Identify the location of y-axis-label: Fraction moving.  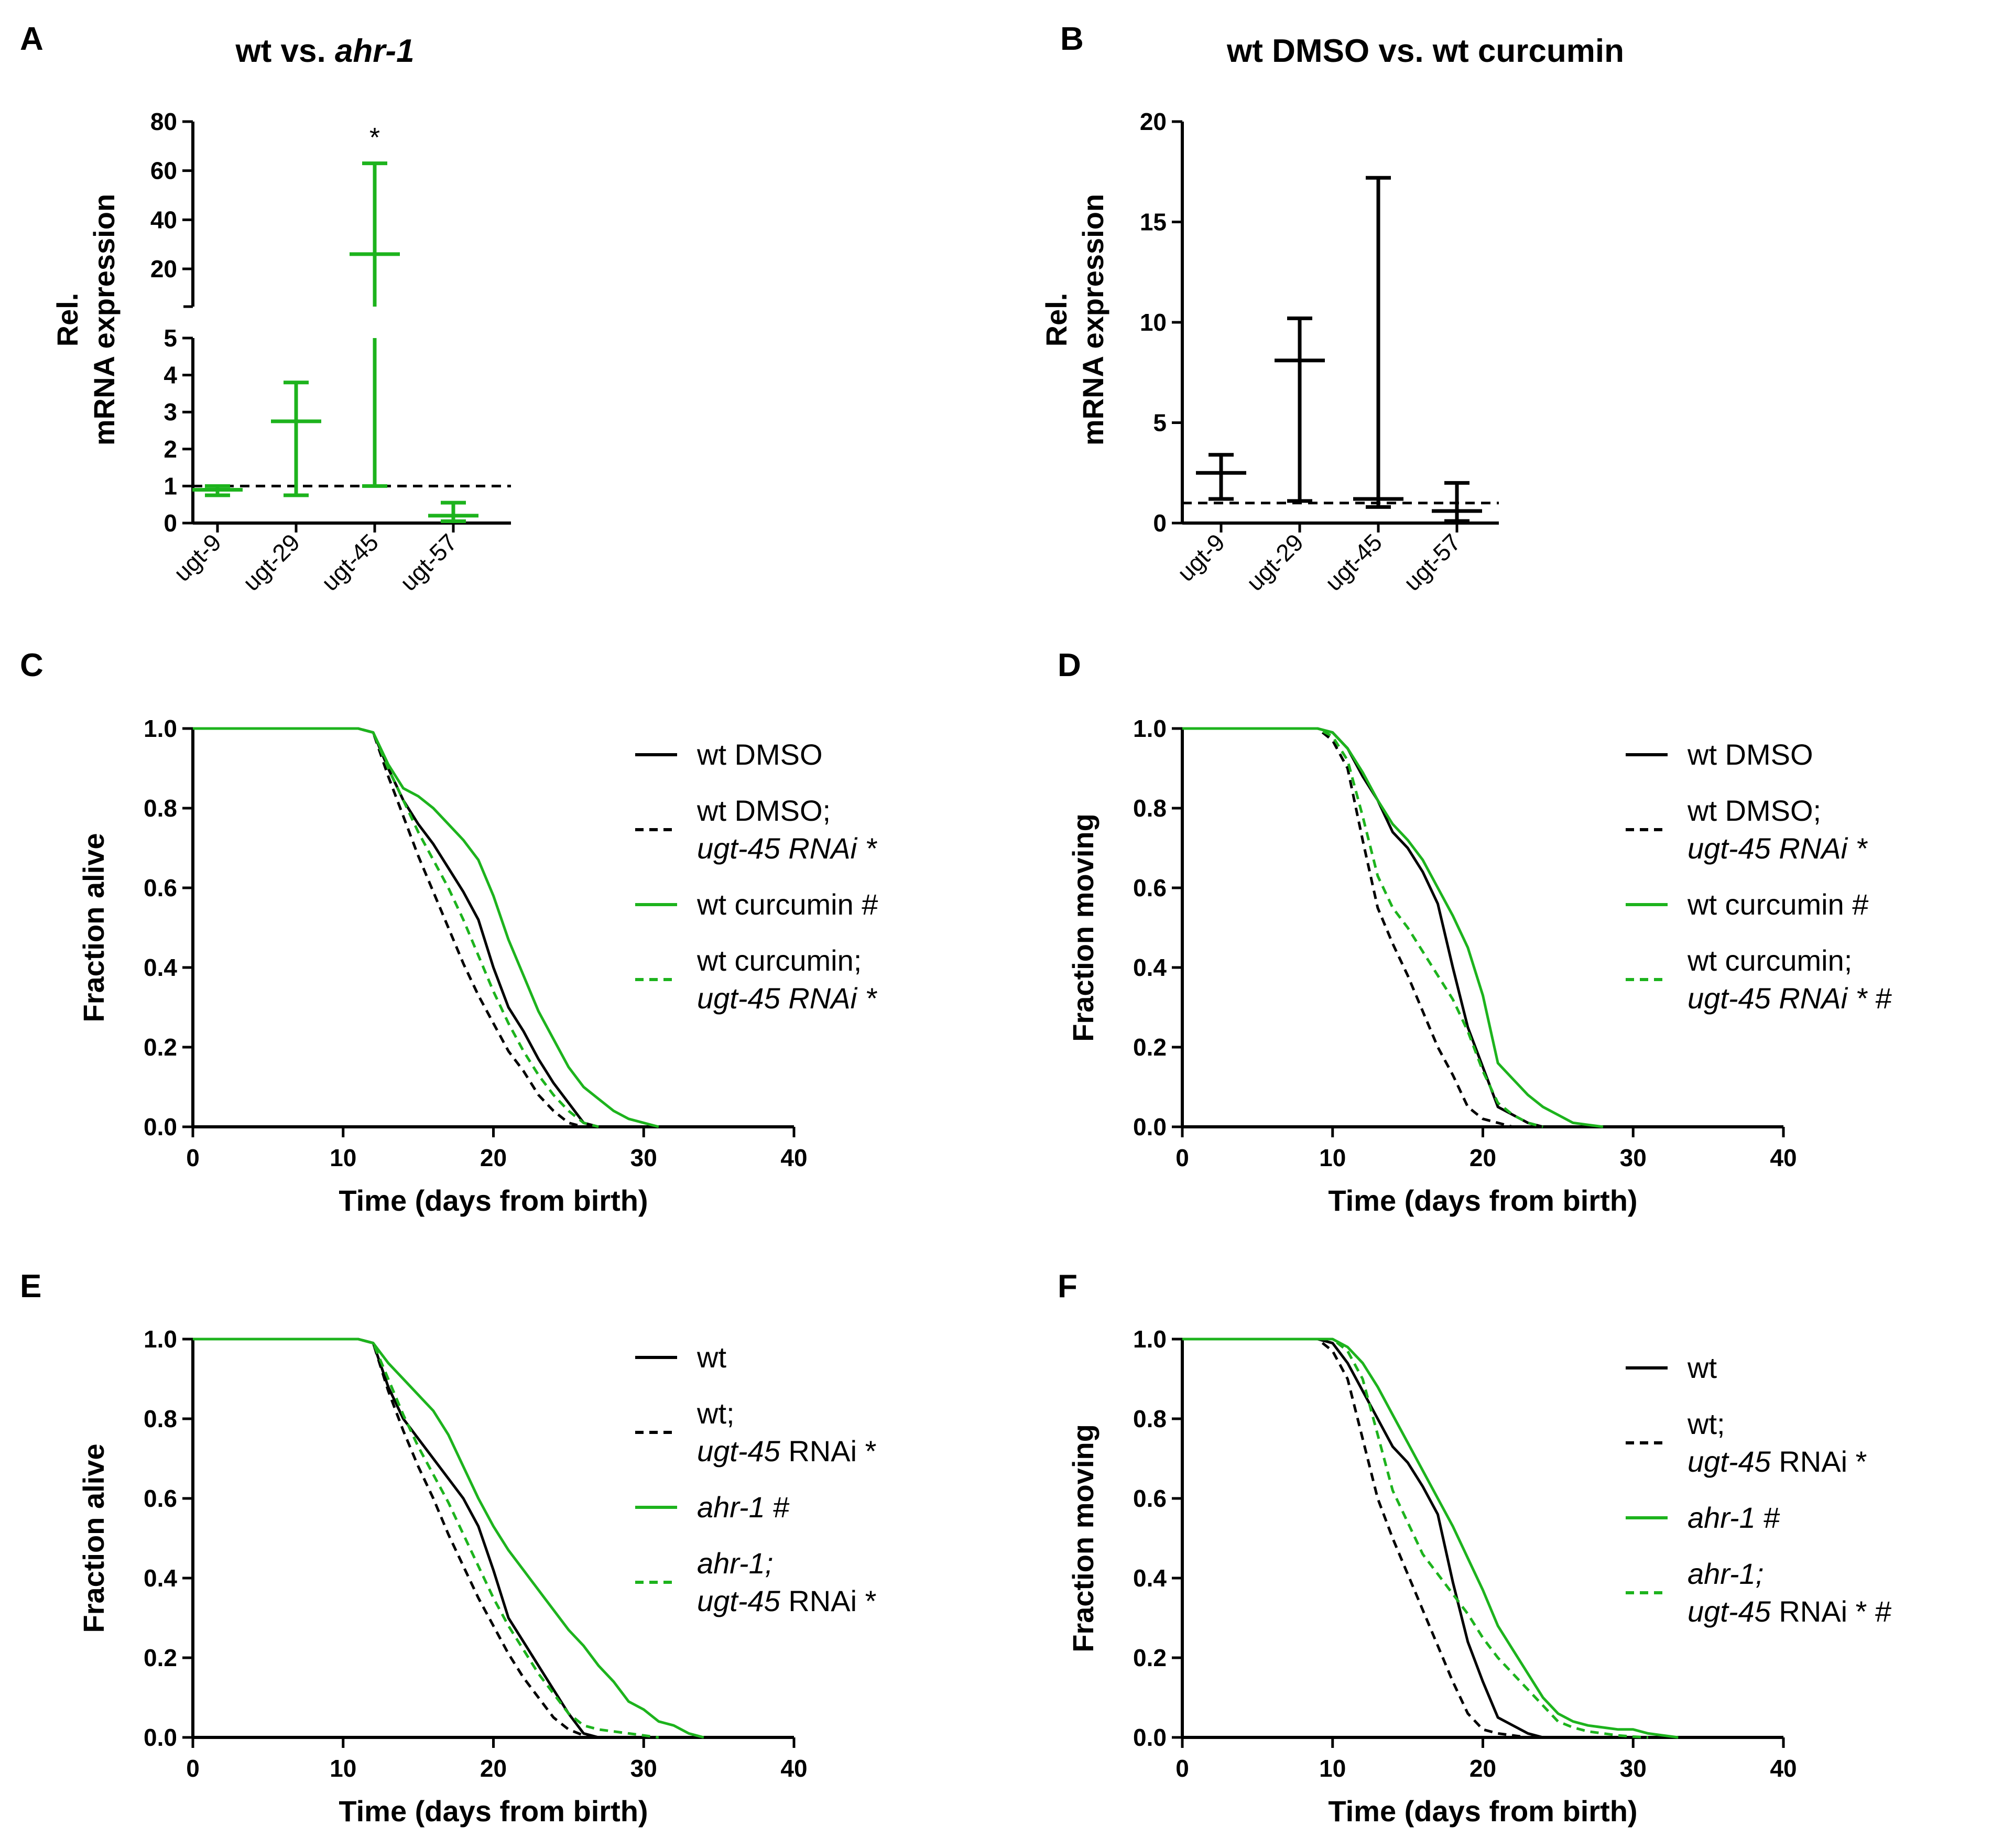
(1083, 927).